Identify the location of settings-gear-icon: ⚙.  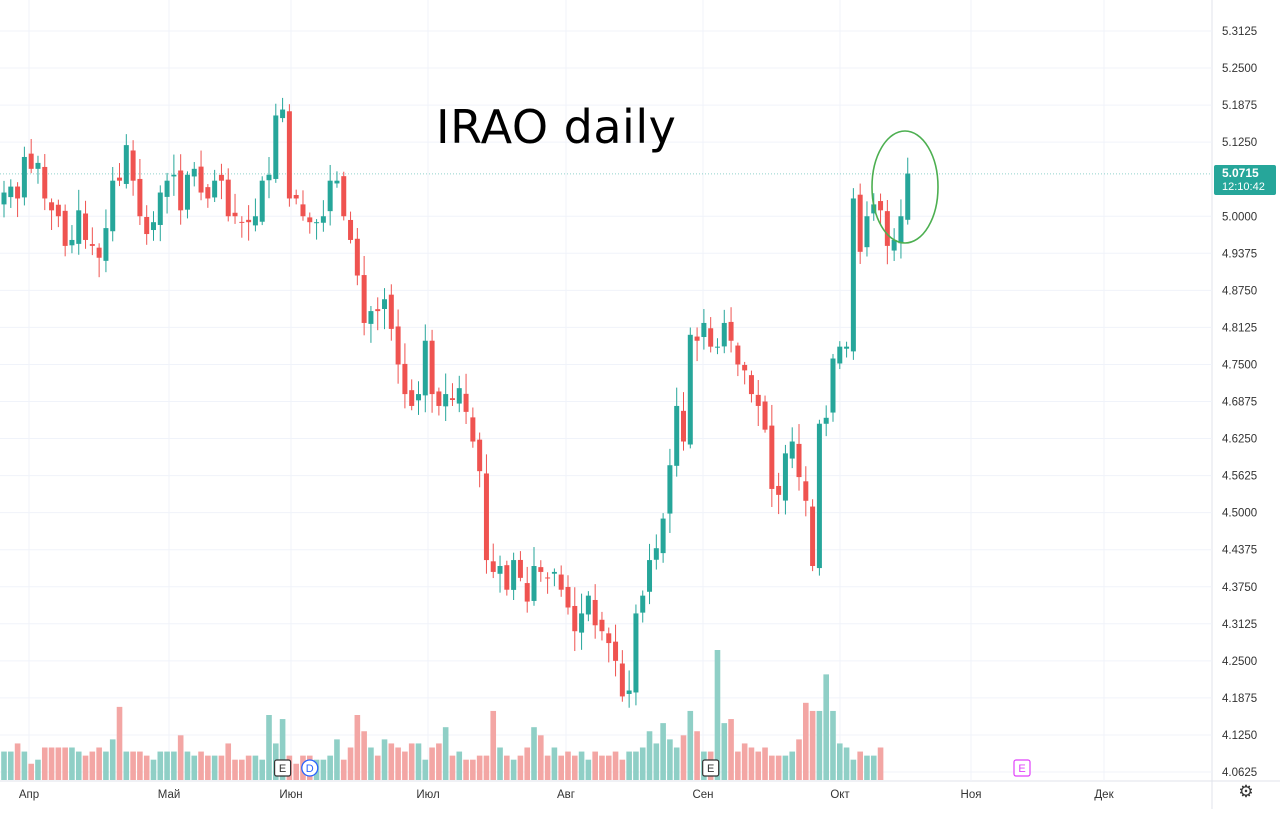
(1246, 791).